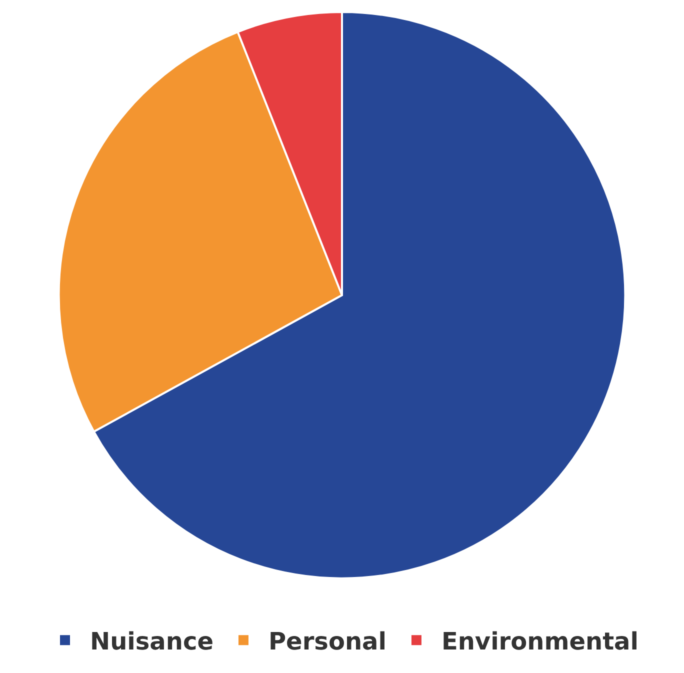 This screenshot has height=673, width=684. Describe the element at coordinates (327, 641) in the screenshot. I see `legend-label: Personal` at that location.